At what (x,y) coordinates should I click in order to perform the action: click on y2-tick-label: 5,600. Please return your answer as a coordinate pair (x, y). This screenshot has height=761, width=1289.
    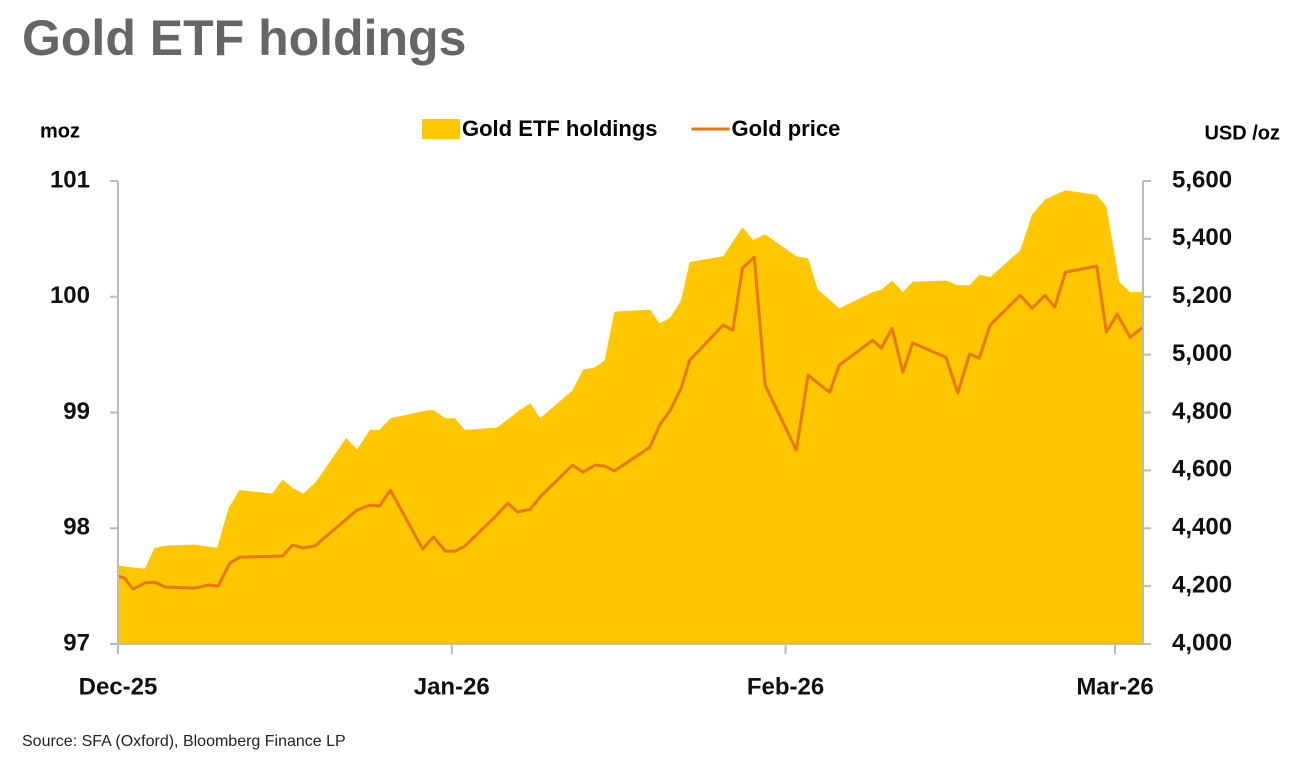
    Looking at the image, I should click on (1202, 179).